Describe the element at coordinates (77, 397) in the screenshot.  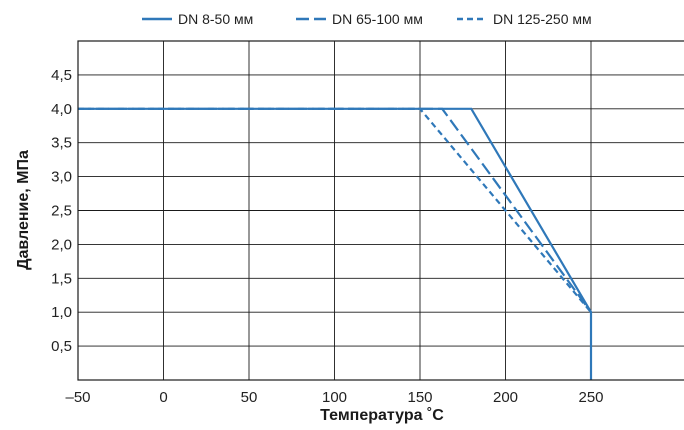
I see `x-tick-label: –50` at that location.